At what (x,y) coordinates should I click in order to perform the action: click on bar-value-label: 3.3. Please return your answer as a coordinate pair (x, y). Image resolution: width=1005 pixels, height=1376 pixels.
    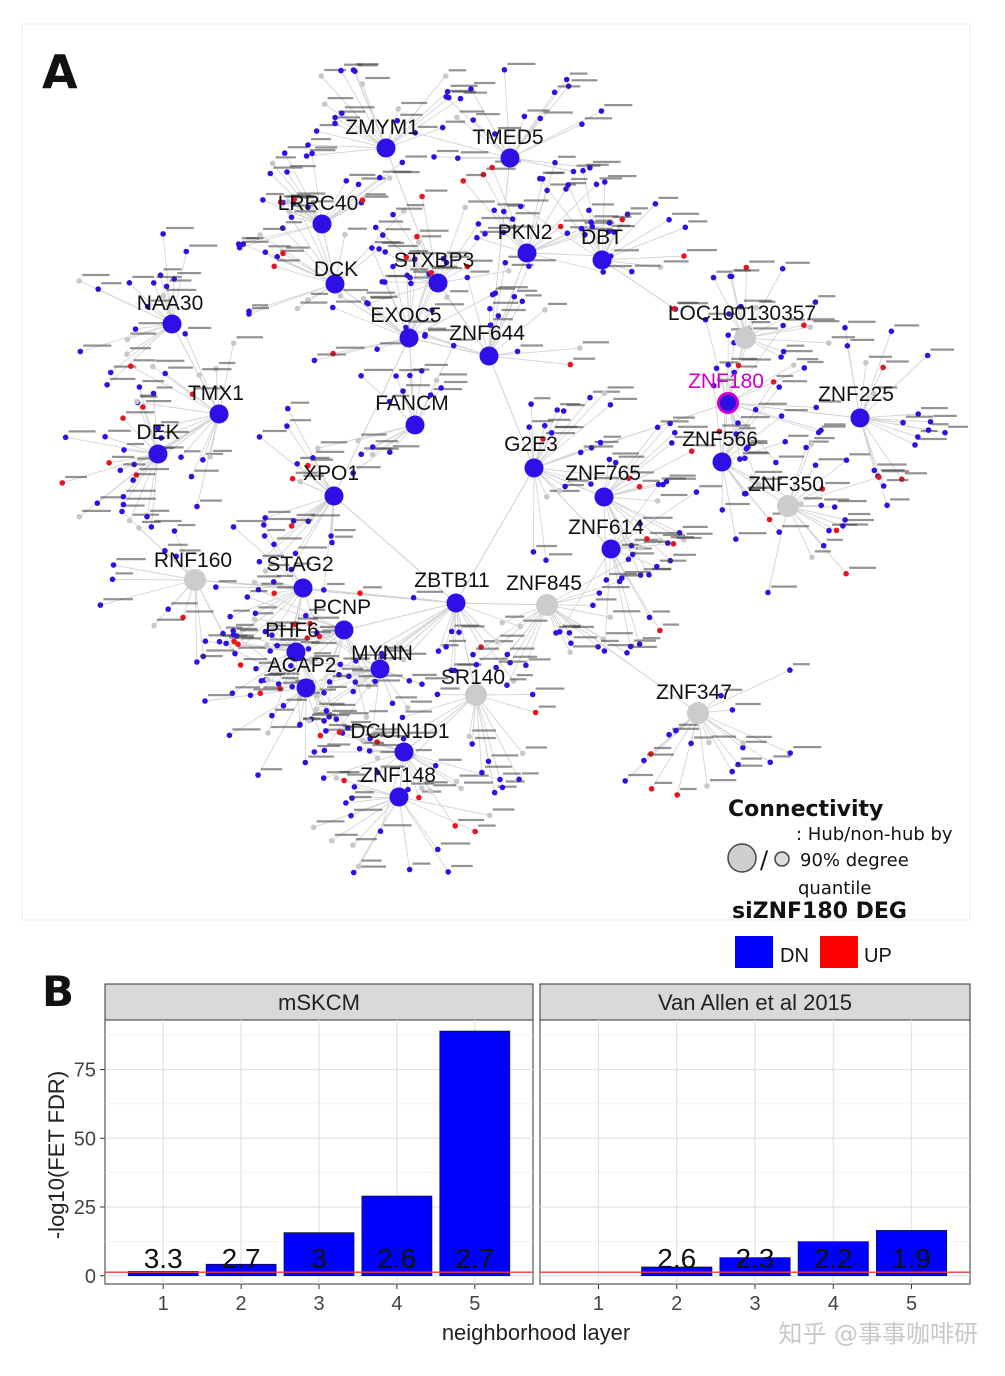
    Looking at the image, I should click on (163, 1258).